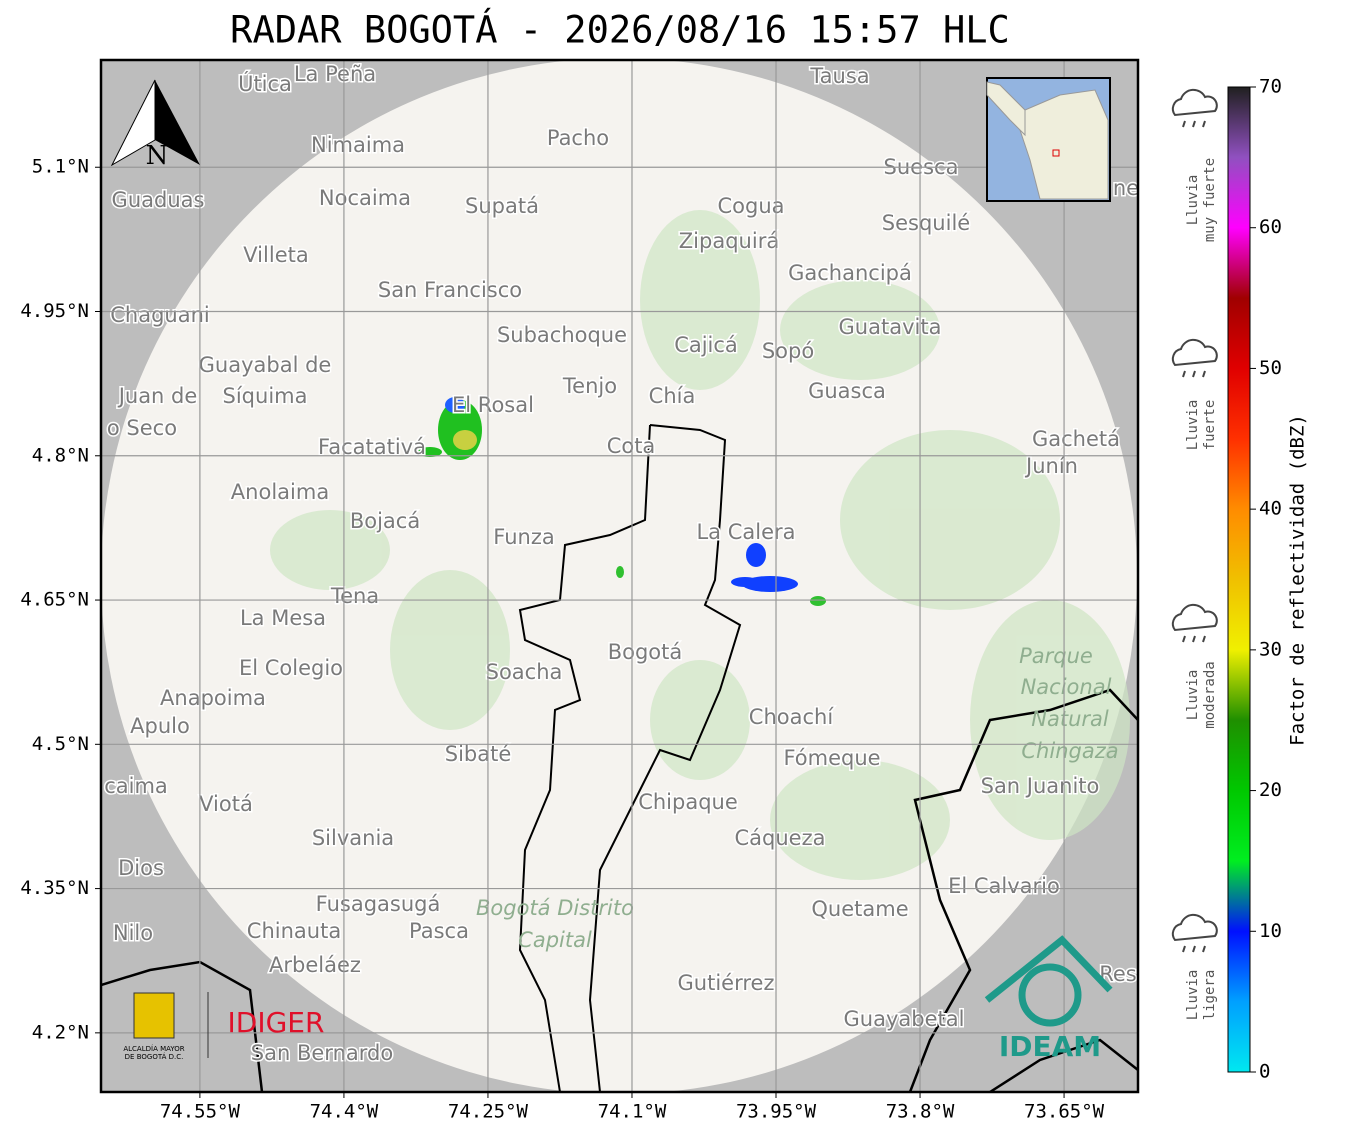 Image resolution: width=1349 pixels, height=1143 pixels. What do you see at coordinates (265, 83) in the screenshot?
I see `place-label: Útica` at bounding box center [265, 83].